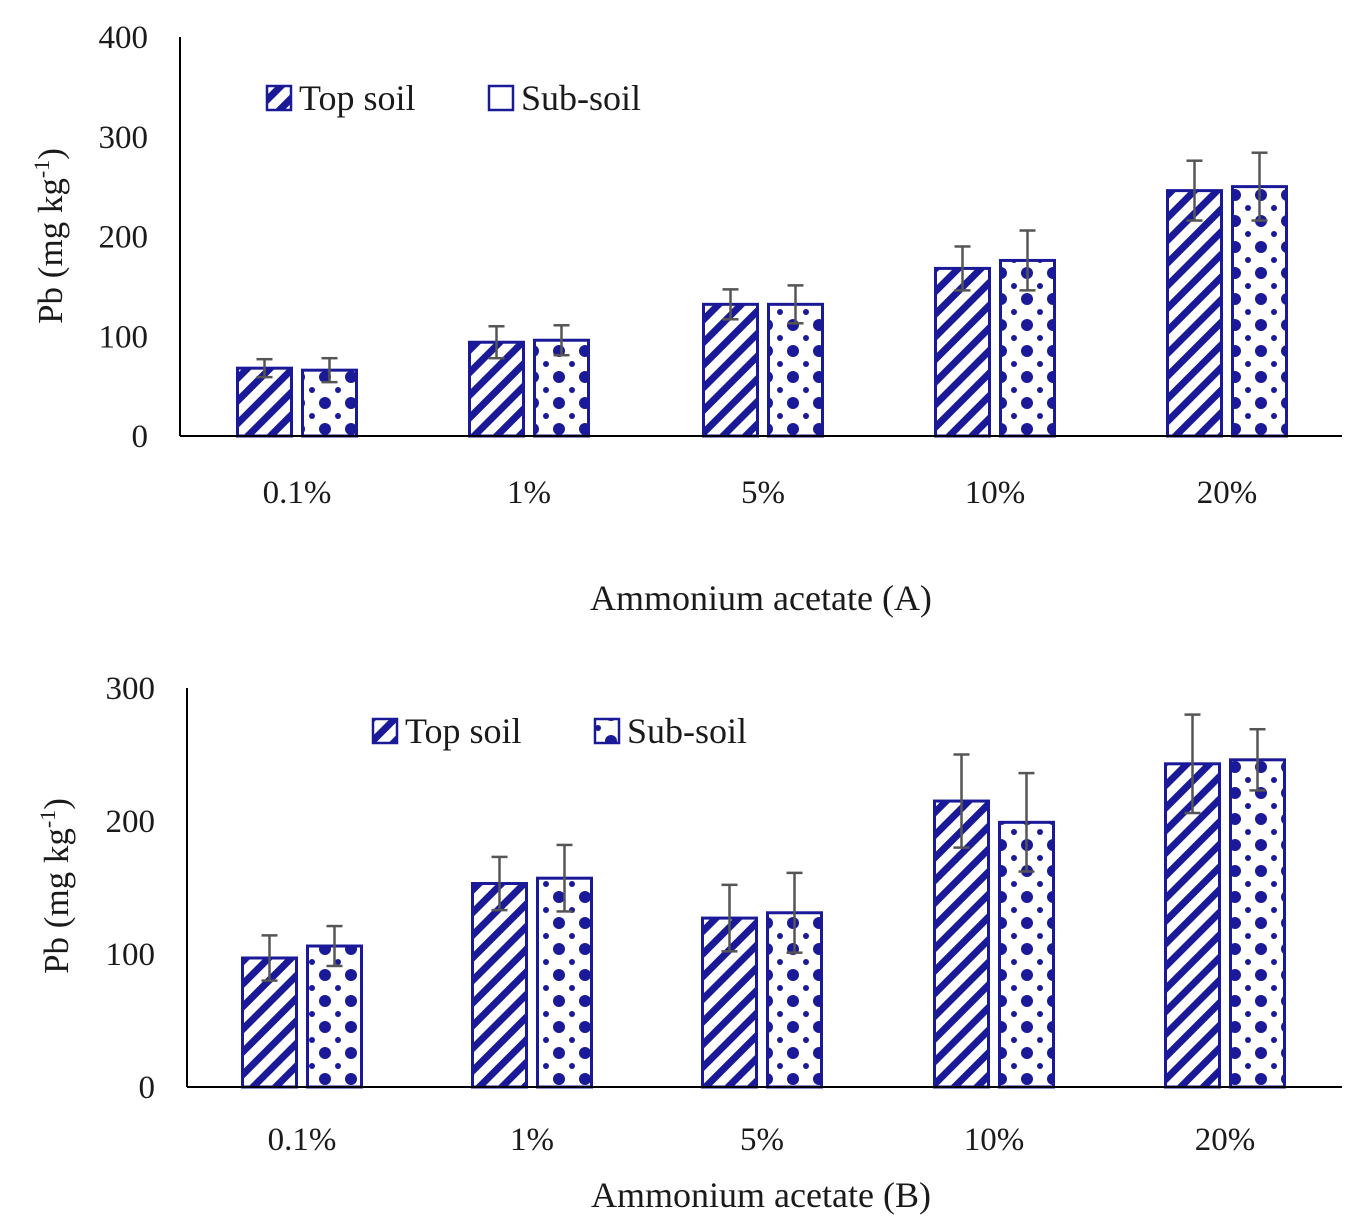  Describe the element at coordinates (762, 267) in the screenshot. I see `error-bars-a` at that location.